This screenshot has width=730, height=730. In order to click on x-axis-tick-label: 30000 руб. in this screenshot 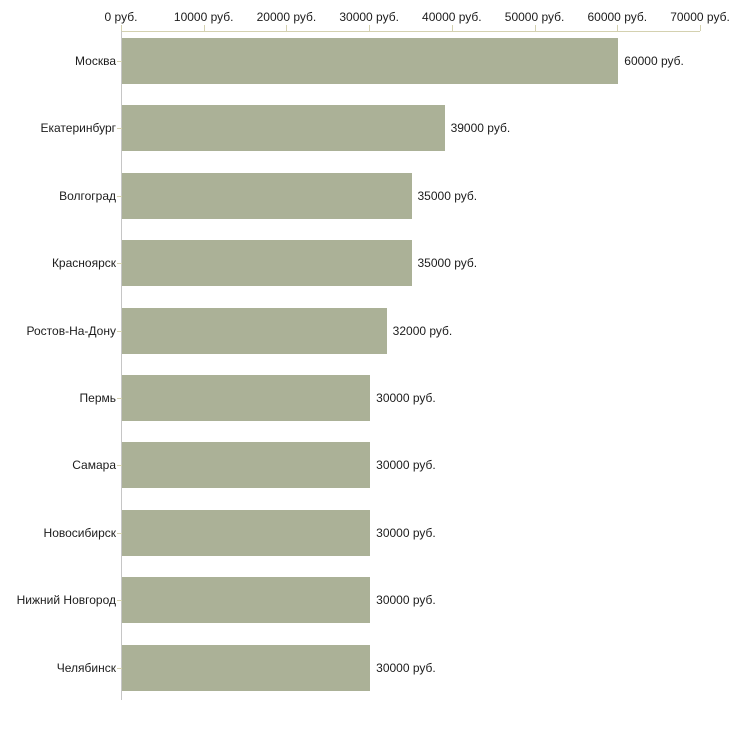, I will do `click(369, 17)`.